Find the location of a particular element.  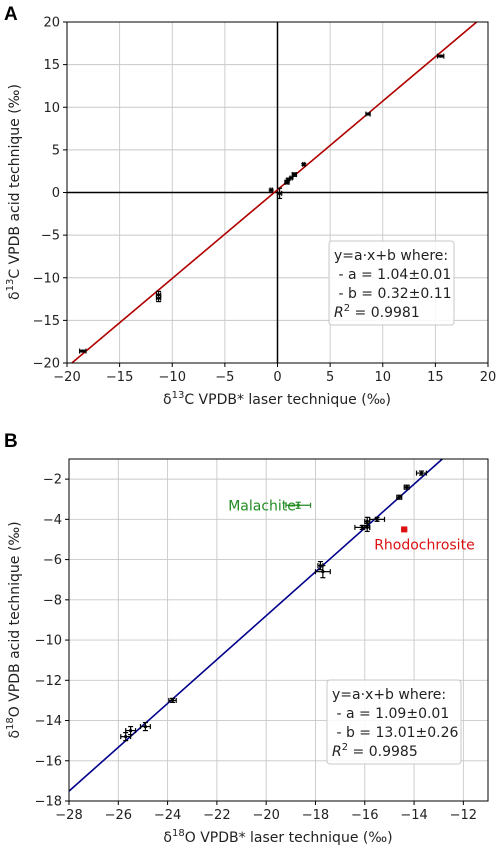

panel-b-y-tick-label: −4 is located at coordinates (52, 520).